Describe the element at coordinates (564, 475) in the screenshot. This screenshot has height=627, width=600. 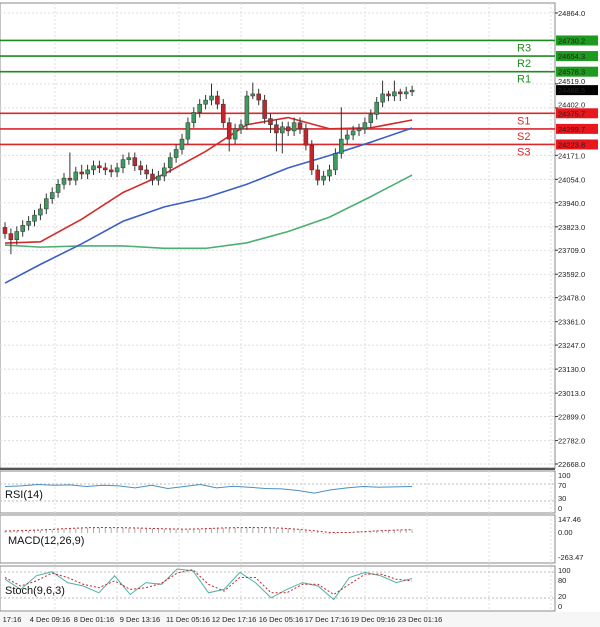
I see `rsi-level-label: 100` at that location.